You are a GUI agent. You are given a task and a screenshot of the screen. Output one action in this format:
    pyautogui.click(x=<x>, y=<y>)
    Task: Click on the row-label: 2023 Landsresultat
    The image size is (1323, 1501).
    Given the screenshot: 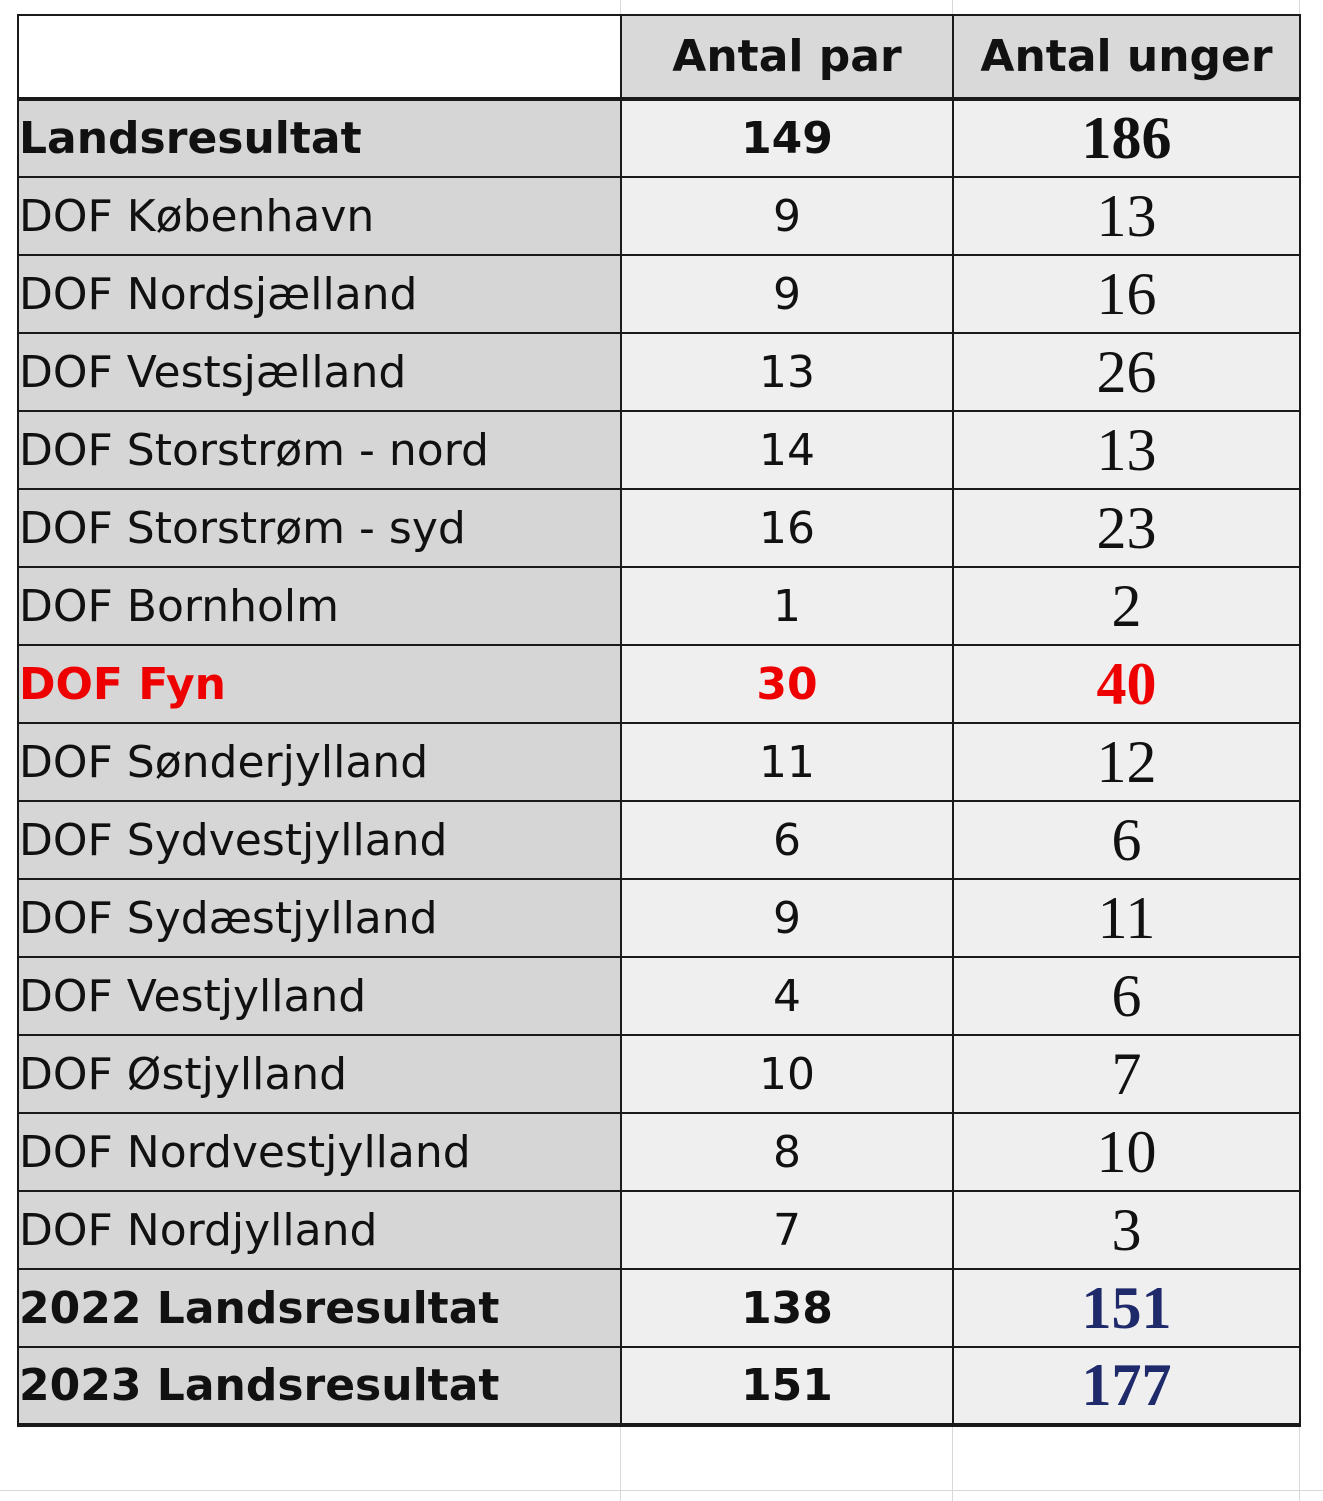 What is the action you would take?
    pyautogui.click(x=319, y=1386)
    